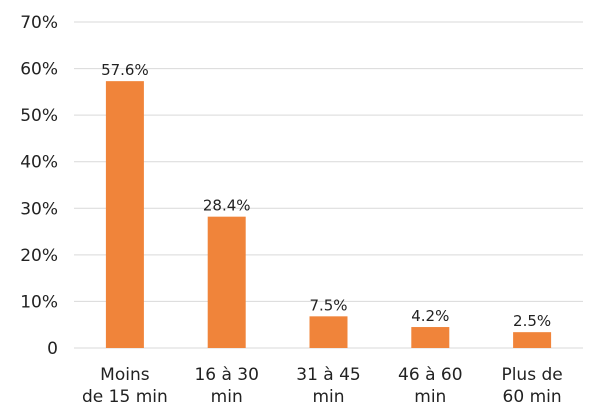  What do you see at coordinates (39, 186) in the screenshot?
I see `y-axis-tick-labels: 0 10% 20% 30% 40% 50% 60% 70%` at bounding box center [39, 186].